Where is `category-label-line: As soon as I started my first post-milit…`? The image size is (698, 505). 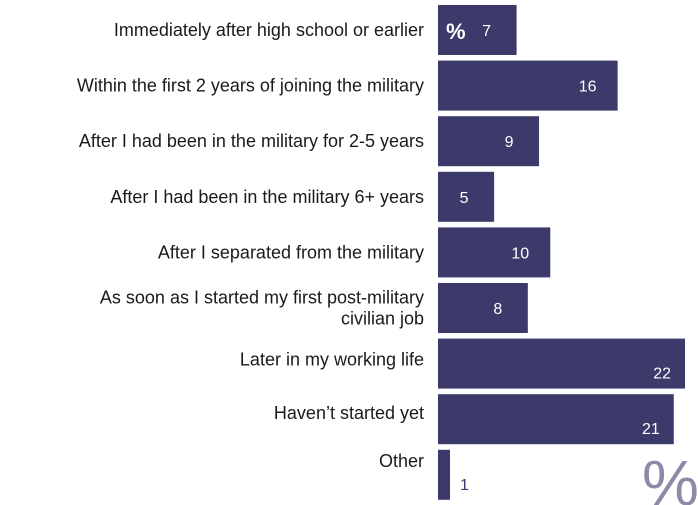 category-label-line: As soon as I started my first post-milit… is located at coordinates (262, 298).